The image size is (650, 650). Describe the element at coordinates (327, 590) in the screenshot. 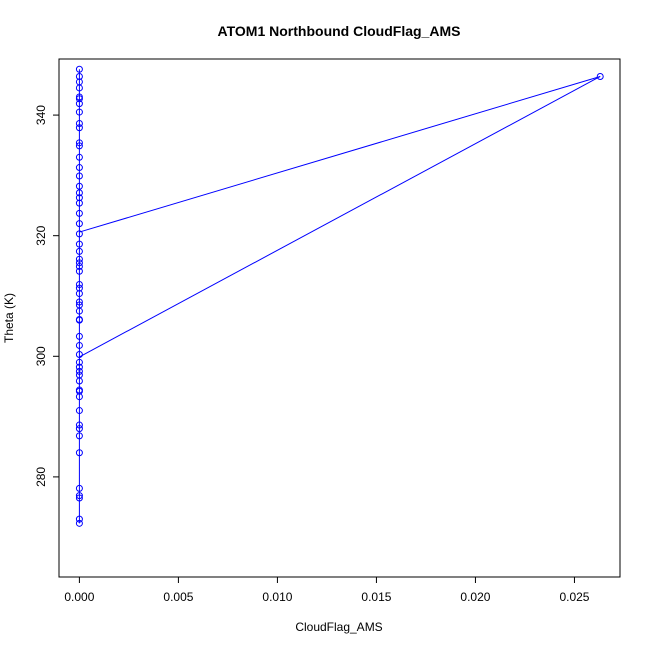

I see `x-axis: 0.000 0.005 0.010 0.015 0.020 0.025` at that location.